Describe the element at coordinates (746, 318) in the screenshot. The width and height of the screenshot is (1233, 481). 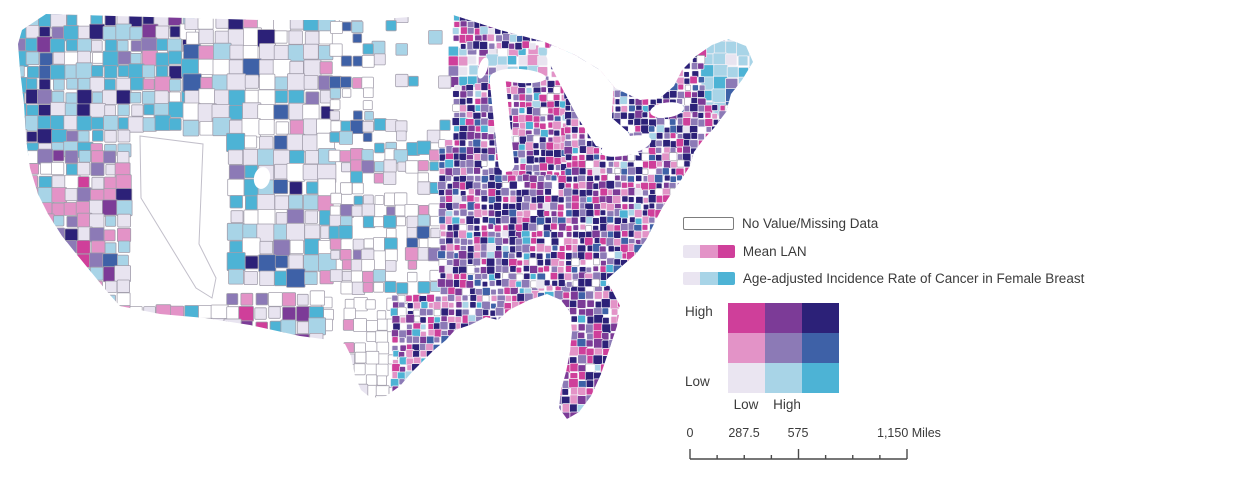
I see `matrix-cell-r0c0` at that location.